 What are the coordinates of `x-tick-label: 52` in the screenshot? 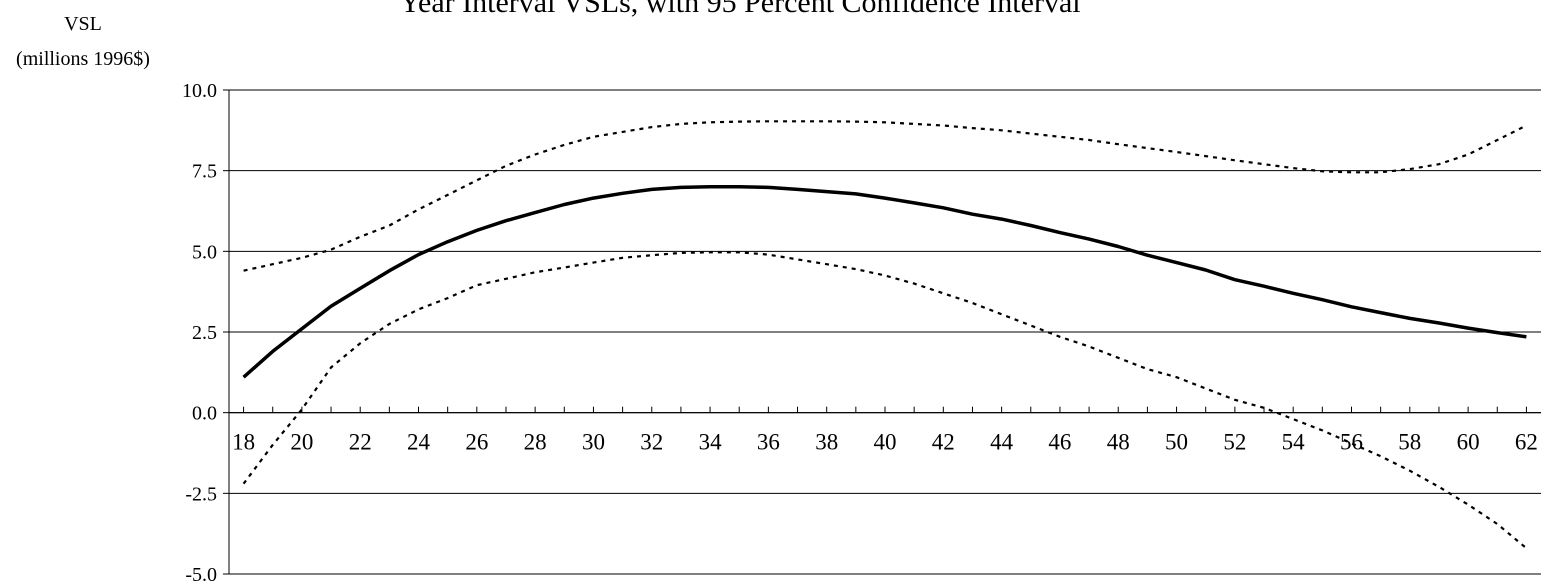 It's located at (1234, 442).